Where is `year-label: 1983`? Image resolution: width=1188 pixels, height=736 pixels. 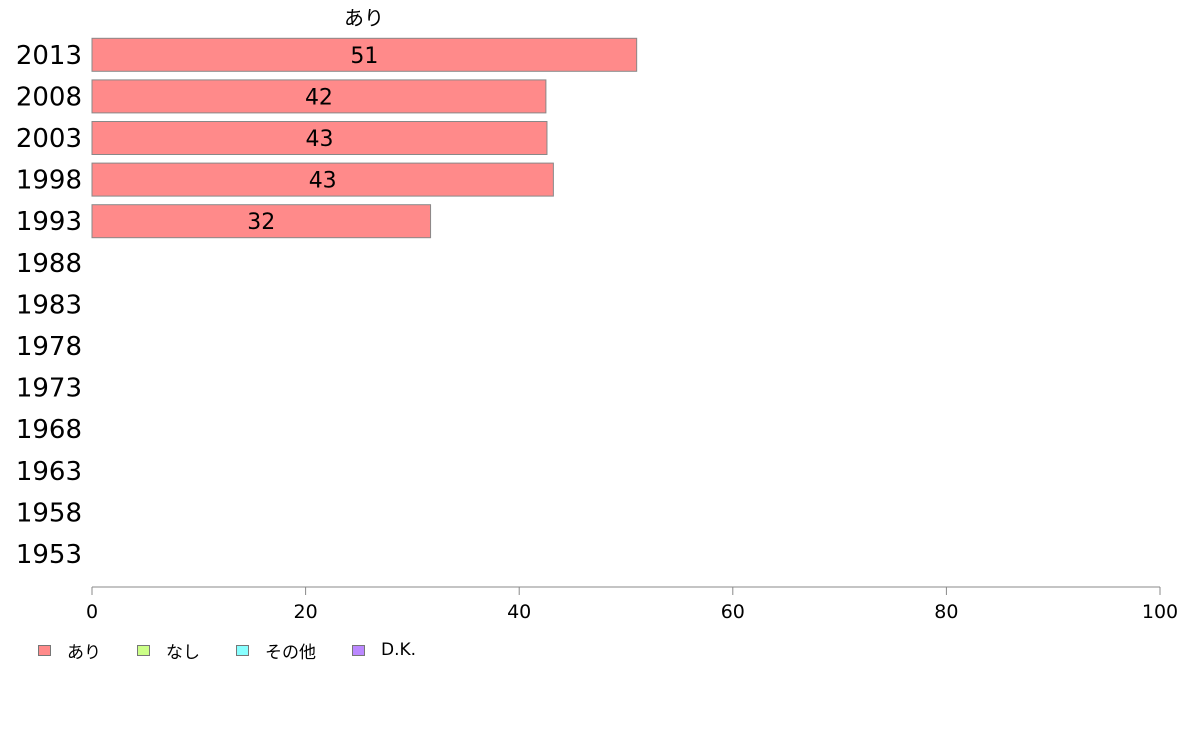
year-label: 1983 is located at coordinates (49, 305).